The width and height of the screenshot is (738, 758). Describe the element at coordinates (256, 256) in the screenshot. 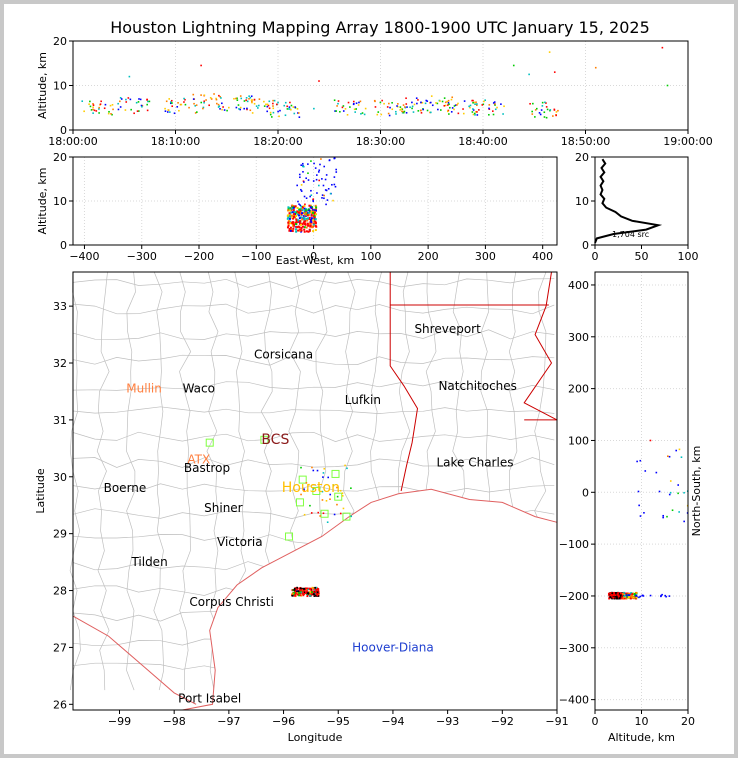

I see `ew-axis-xtick-label: −100` at that location.